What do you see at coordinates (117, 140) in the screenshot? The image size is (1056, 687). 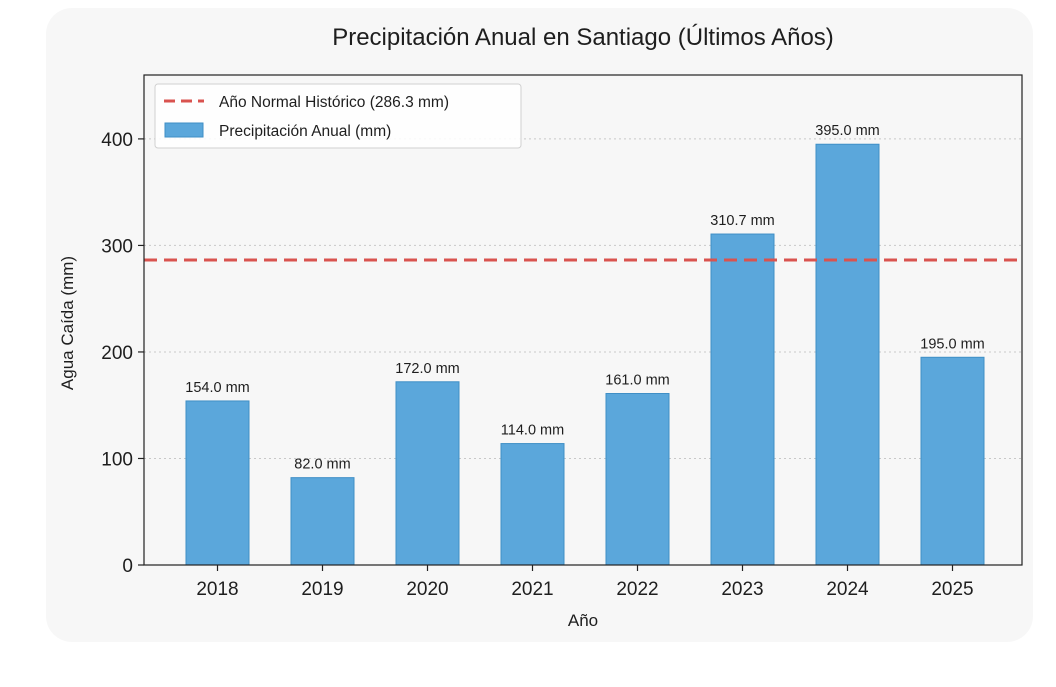 I see `y-tick-label: 400` at bounding box center [117, 140].